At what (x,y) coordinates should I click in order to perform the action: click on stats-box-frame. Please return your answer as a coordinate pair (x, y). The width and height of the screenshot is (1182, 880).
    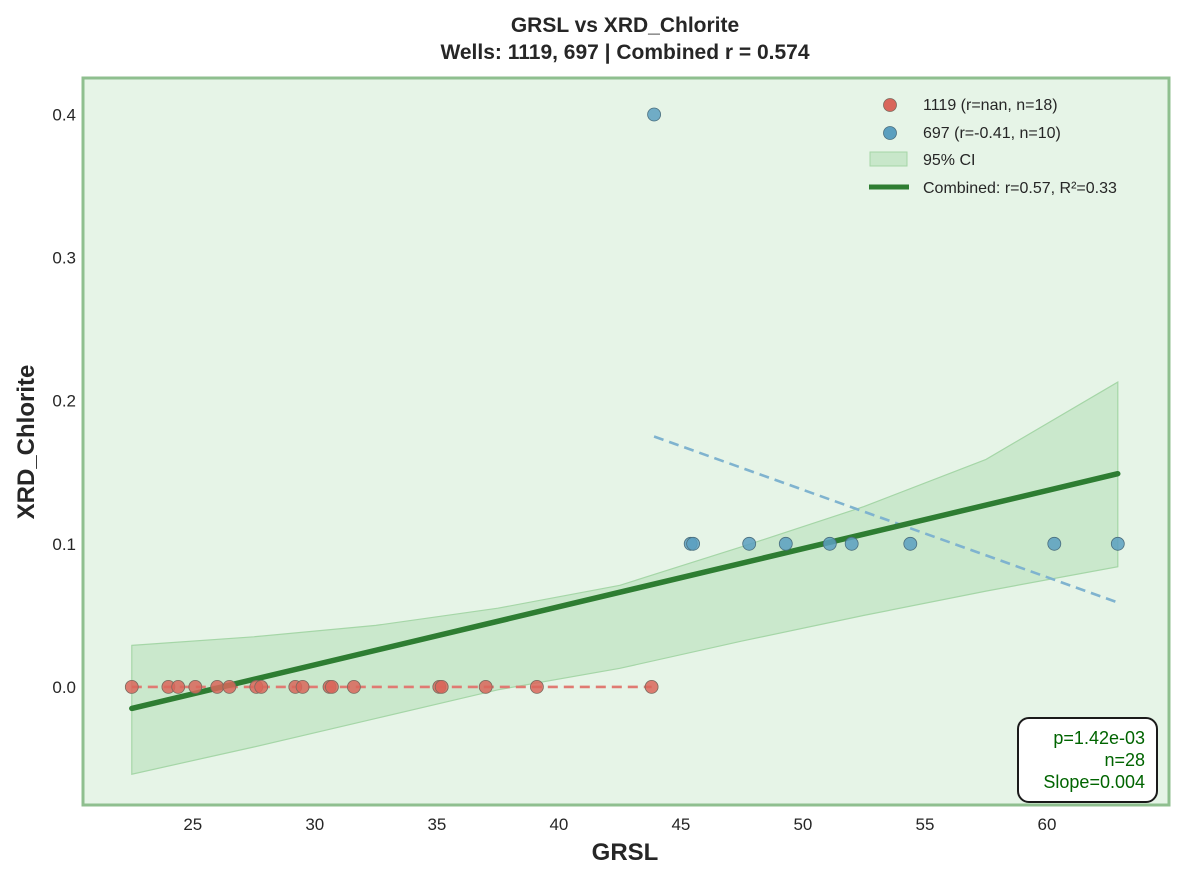
    Looking at the image, I should click on (1087, 760).